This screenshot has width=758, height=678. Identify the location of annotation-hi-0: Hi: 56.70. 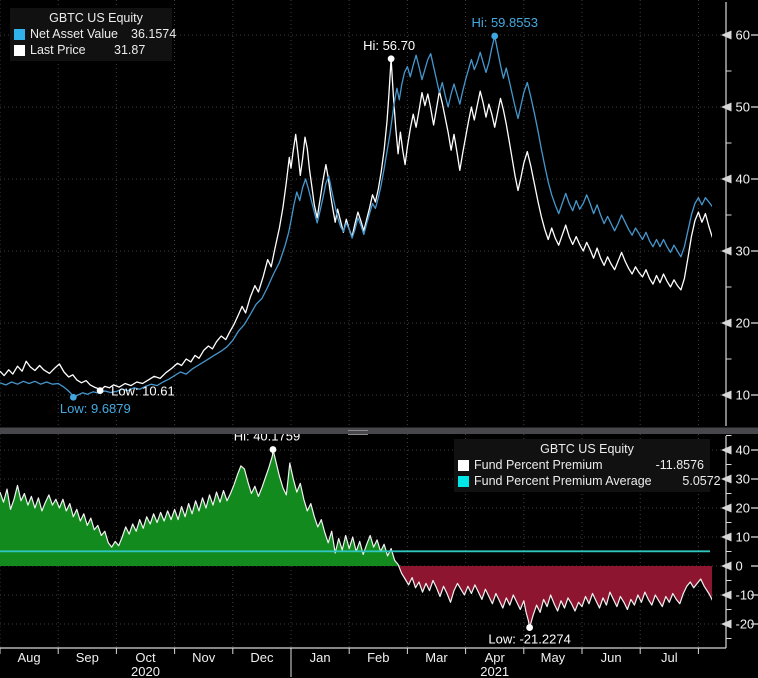
(389, 50).